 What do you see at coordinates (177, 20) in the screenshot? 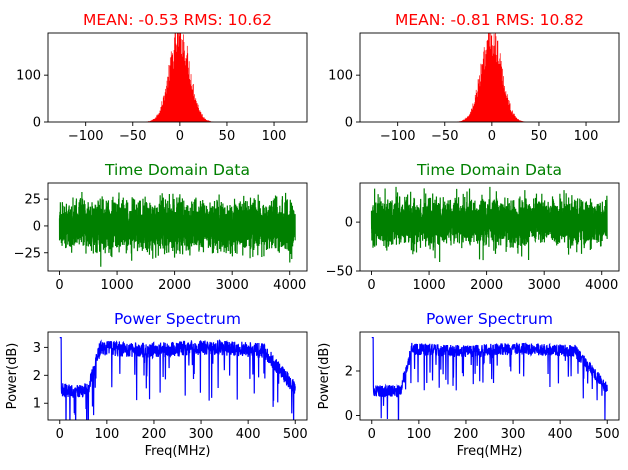
I see `subplot-title: MEAN: -0.53 RMS: 10.62` at bounding box center [177, 20].